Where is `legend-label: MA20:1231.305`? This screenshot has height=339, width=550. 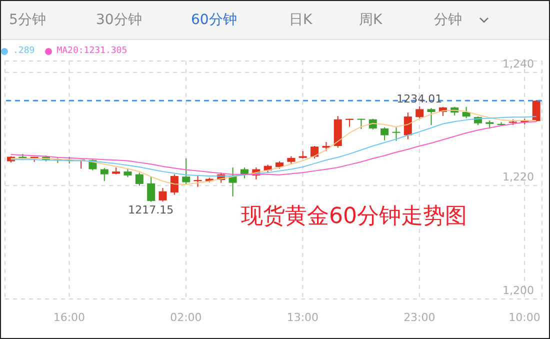 legend-label: MA20:1231.305 is located at coordinates (92, 51).